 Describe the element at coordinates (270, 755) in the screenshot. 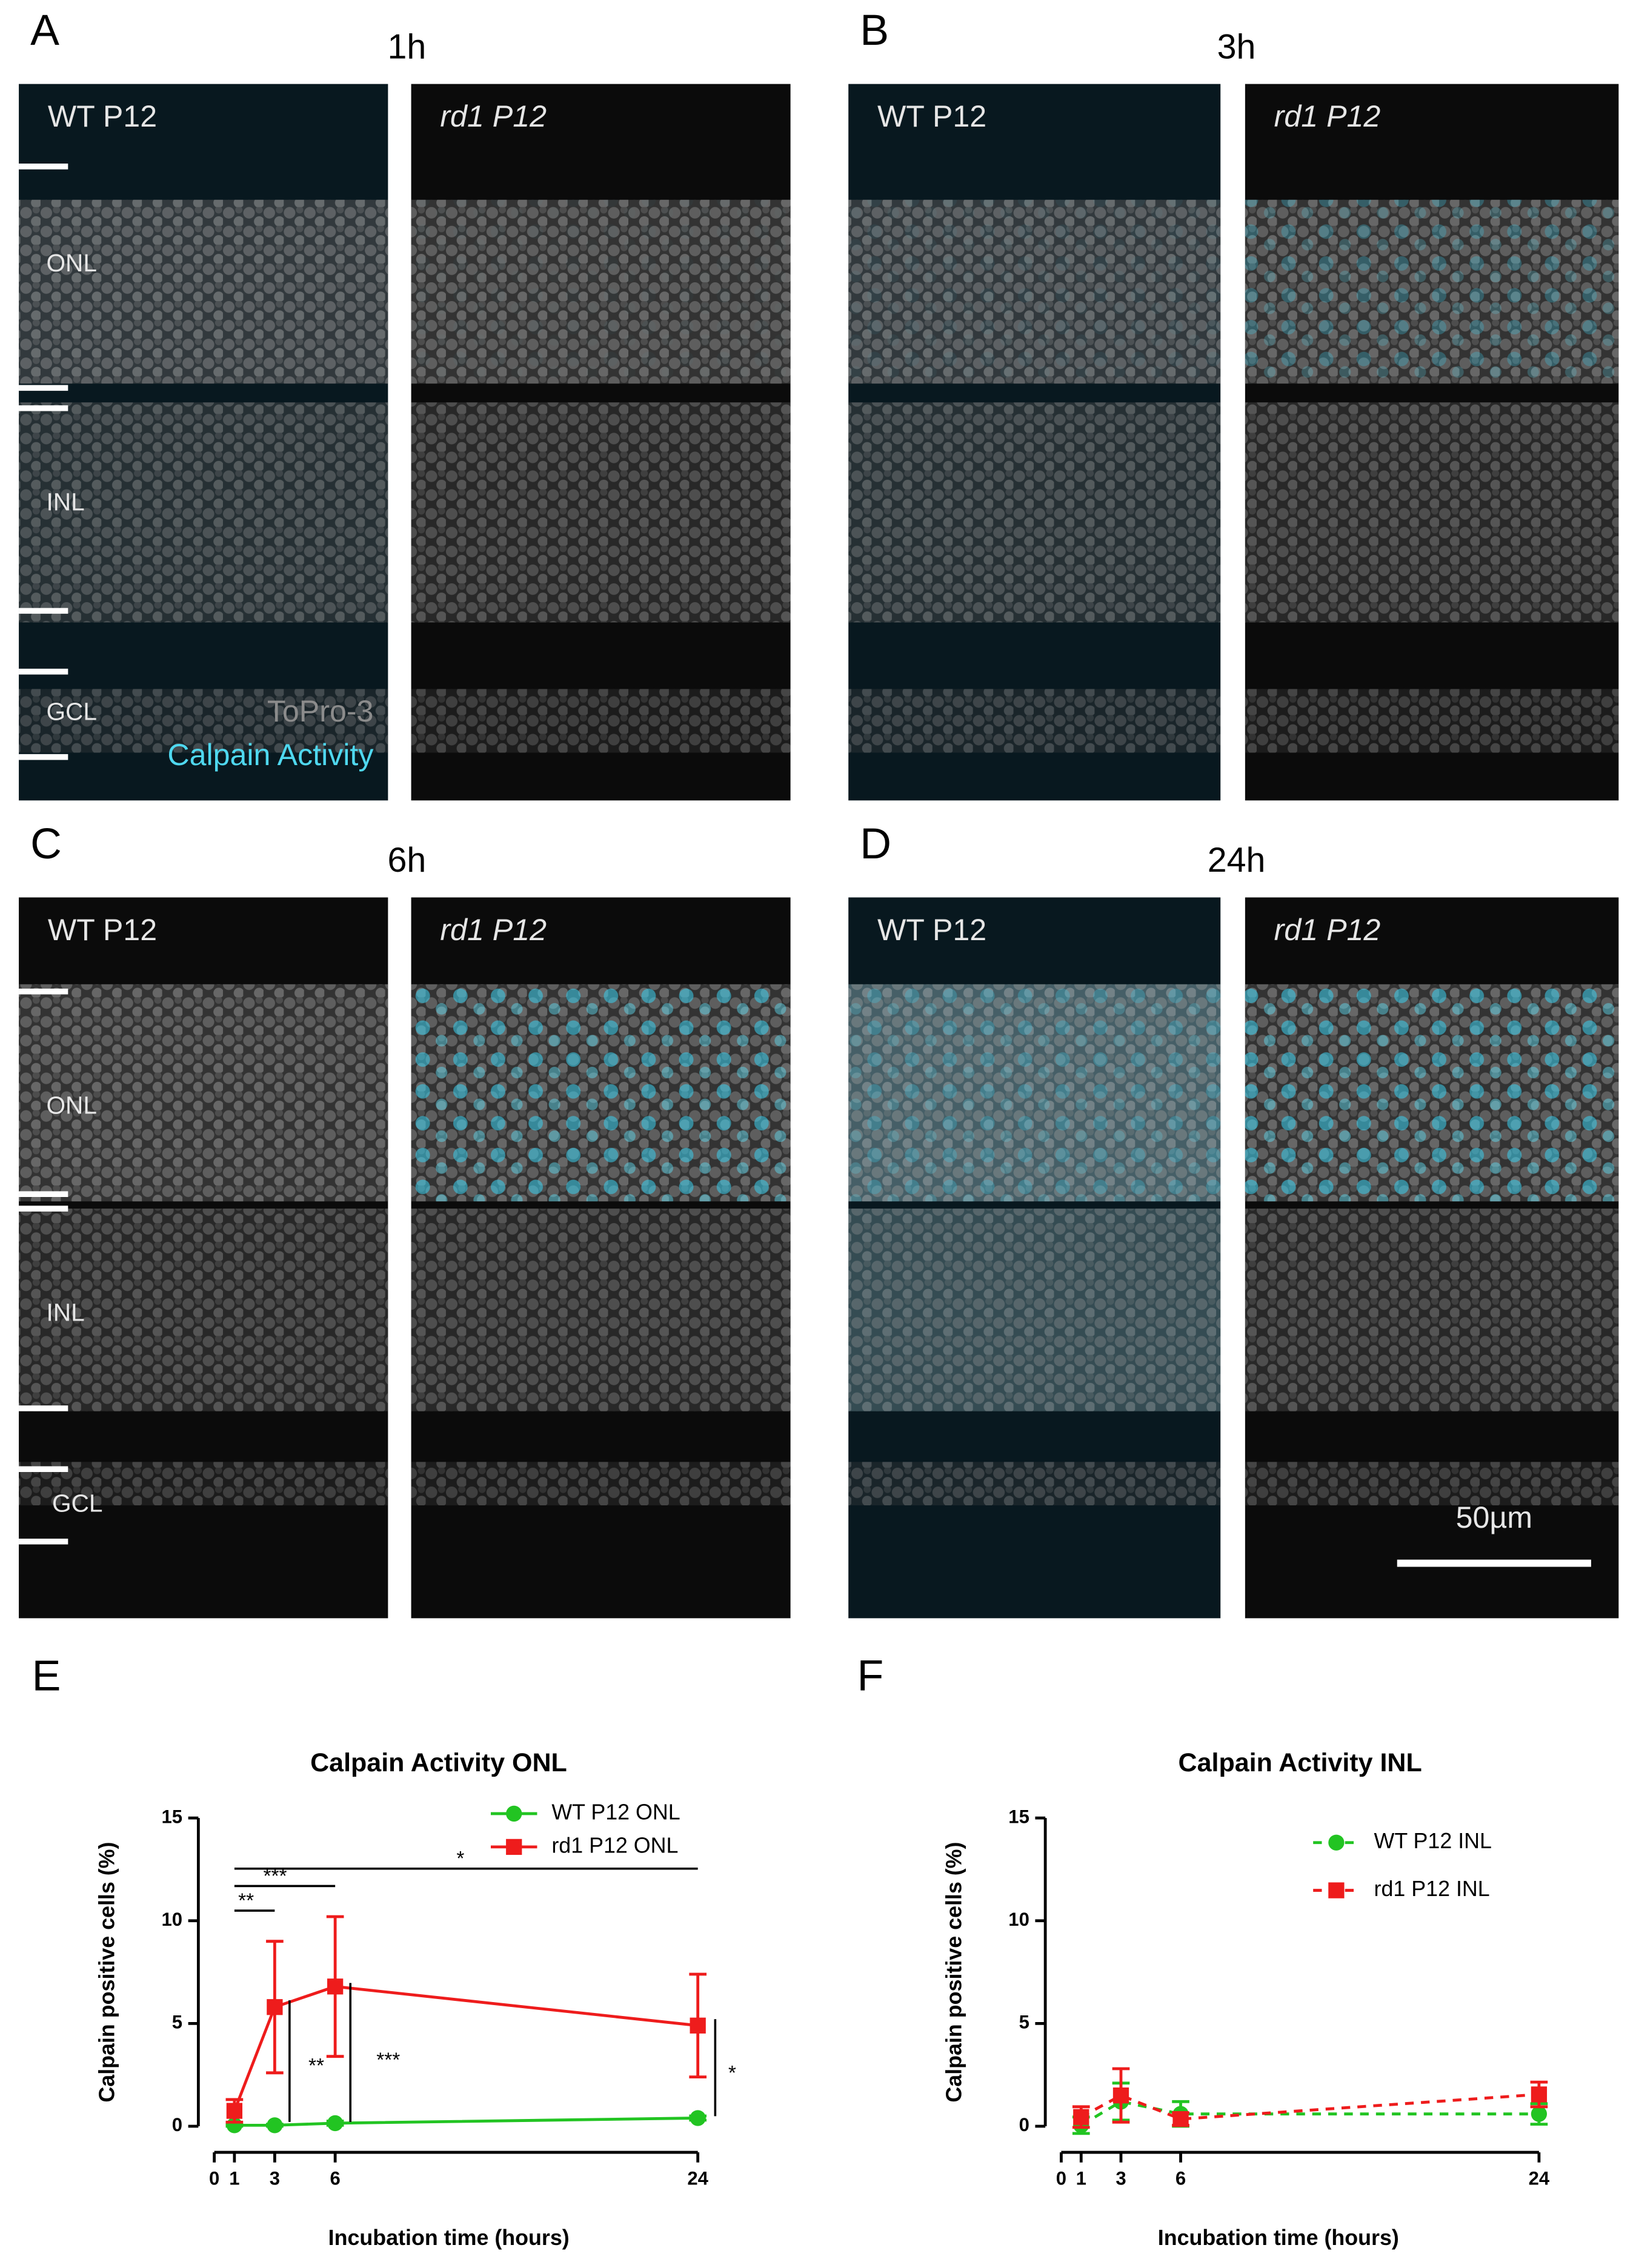

I see `stain-label: Calpain Activity` at that location.